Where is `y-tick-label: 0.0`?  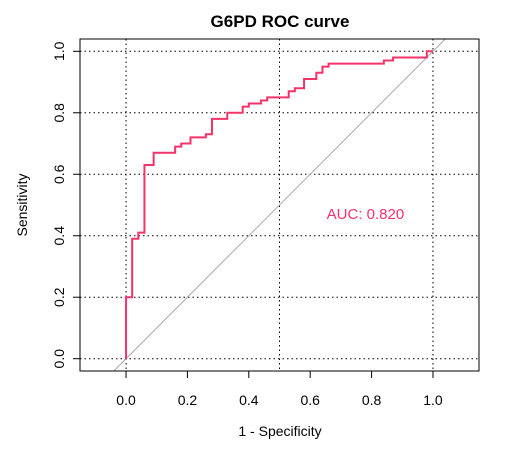 y-tick-label: 0.0 is located at coordinates (59, 359).